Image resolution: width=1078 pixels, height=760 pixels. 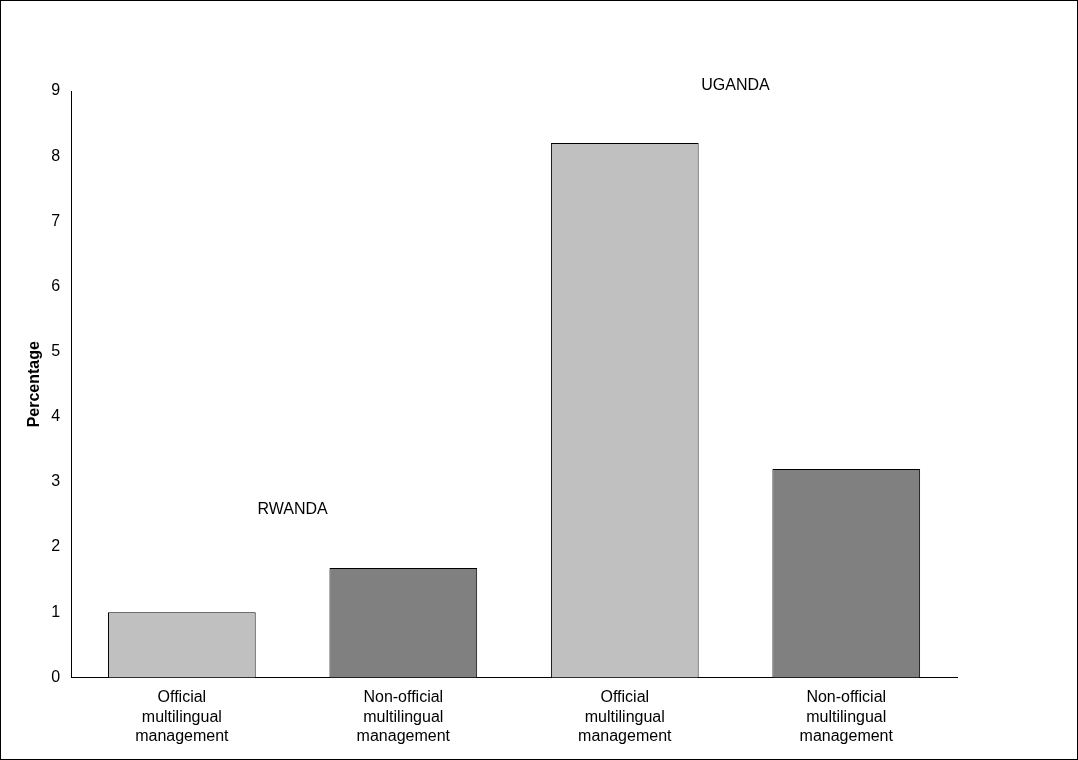 I want to click on y-tick-label: 9, so click(x=56, y=90).